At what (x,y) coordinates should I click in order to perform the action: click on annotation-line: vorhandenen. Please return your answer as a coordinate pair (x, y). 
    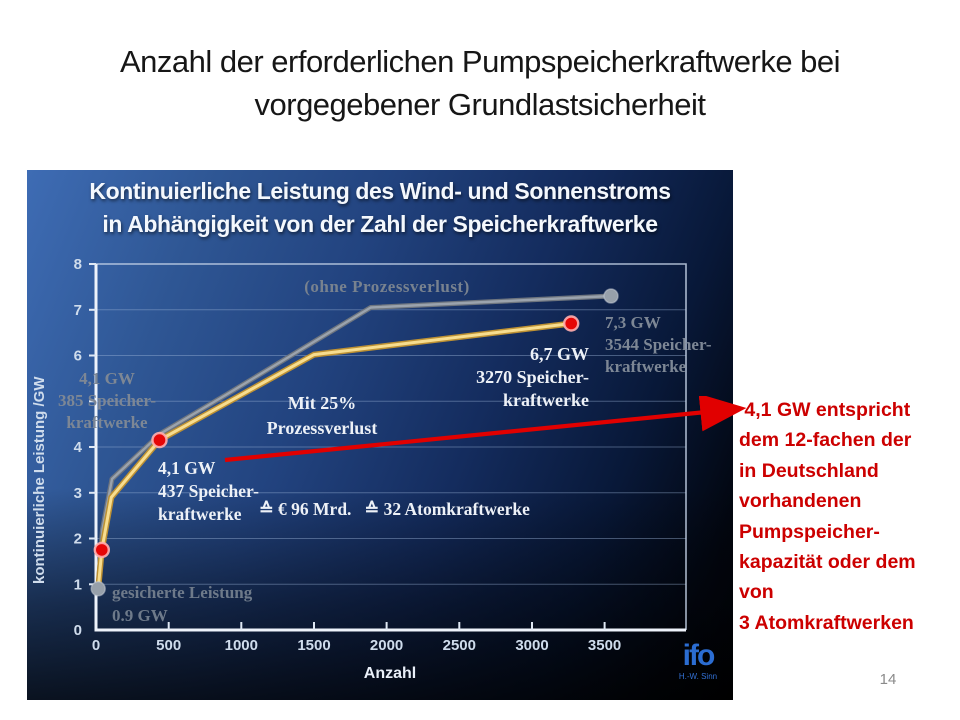
    Looking at the image, I should click on (800, 501).